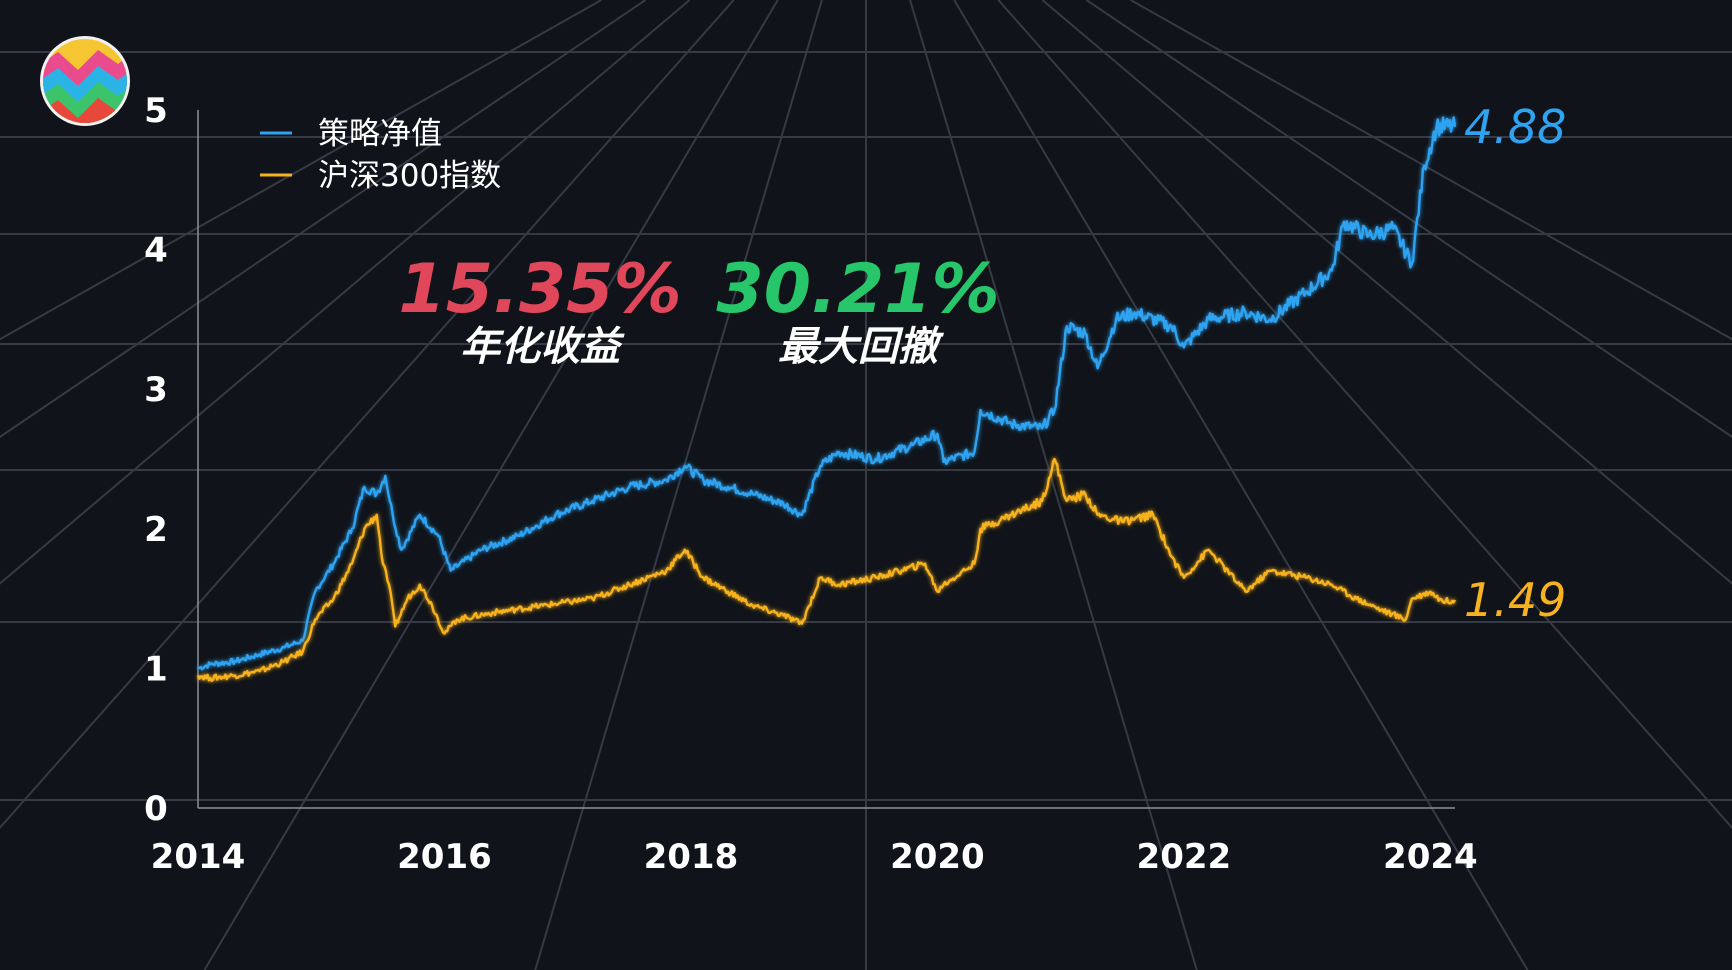  I want to click on y-tick-label: 5, so click(156, 111).